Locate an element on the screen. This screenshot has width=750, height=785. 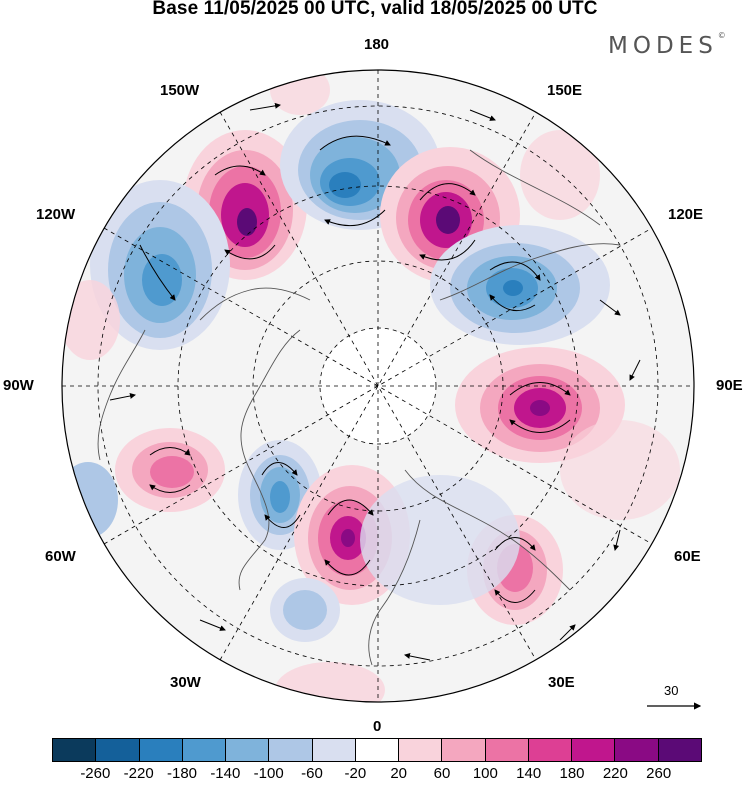
colorbar-tick: -60 is located at coordinates (312, 773).